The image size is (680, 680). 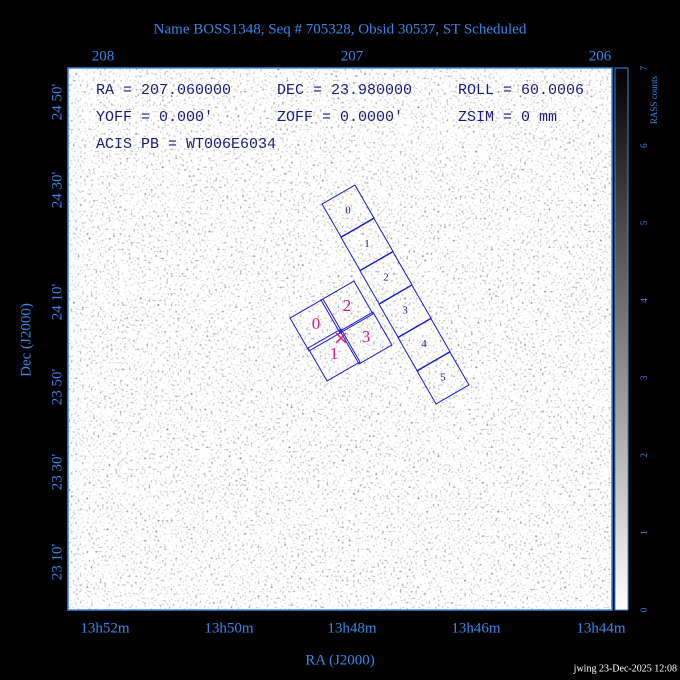 What do you see at coordinates (644, 377) in the screenshot?
I see `colorbar-tick-label: 3` at bounding box center [644, 377].